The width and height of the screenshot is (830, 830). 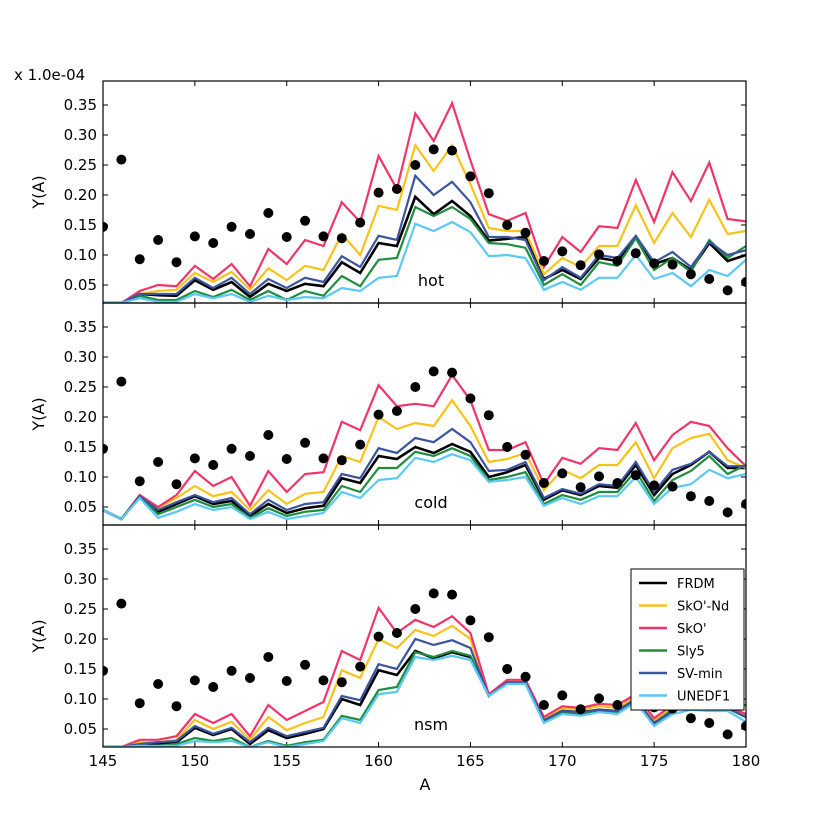 What do you see at coordinates (696, 584) in the screenshot?
I see `legend-label: FRDM` at bounding box center [696, 584].